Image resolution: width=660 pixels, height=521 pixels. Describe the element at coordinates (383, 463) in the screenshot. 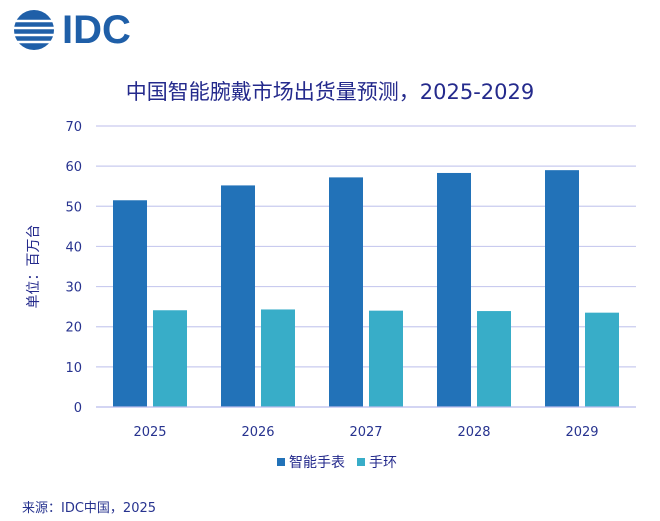

I see `legend-label-band: 手环` at that location.